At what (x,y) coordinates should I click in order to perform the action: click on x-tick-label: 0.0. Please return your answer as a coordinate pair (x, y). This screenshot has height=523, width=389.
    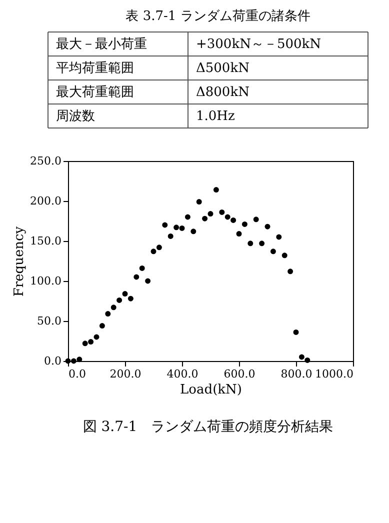
    Looking at the image, I should click on (77, 374).